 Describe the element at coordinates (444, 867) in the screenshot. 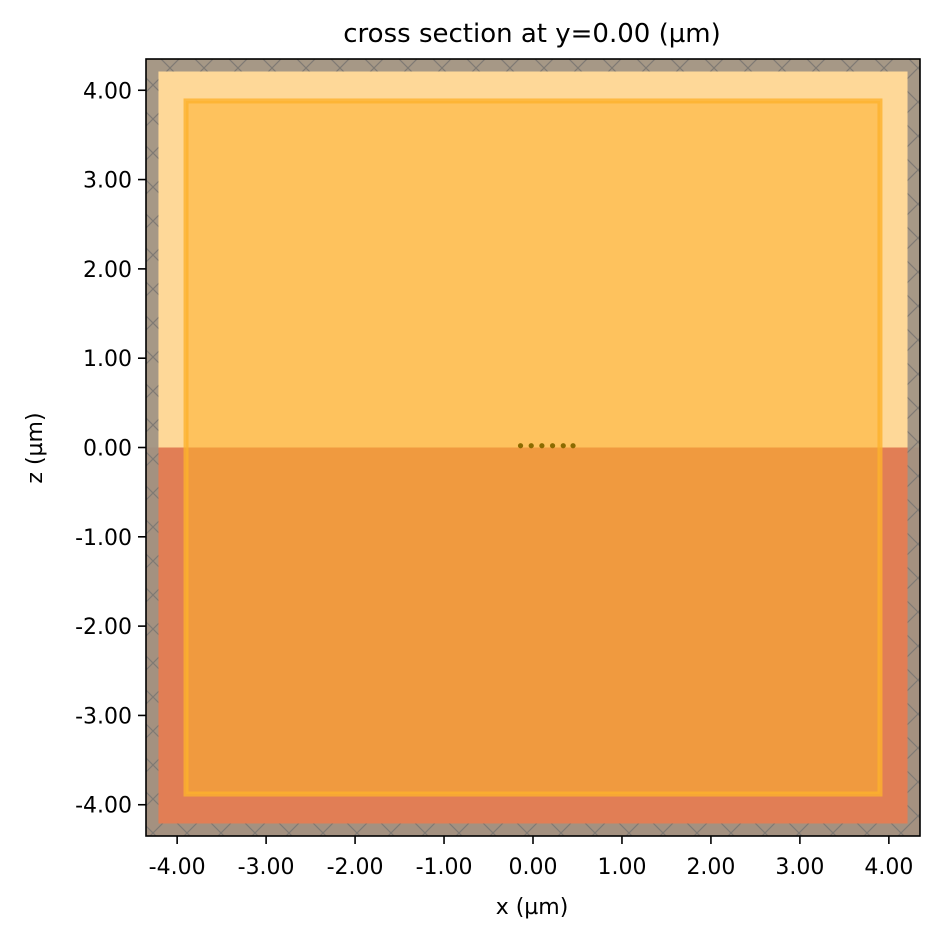

I see `x-tick-label: -1.00` at that location.